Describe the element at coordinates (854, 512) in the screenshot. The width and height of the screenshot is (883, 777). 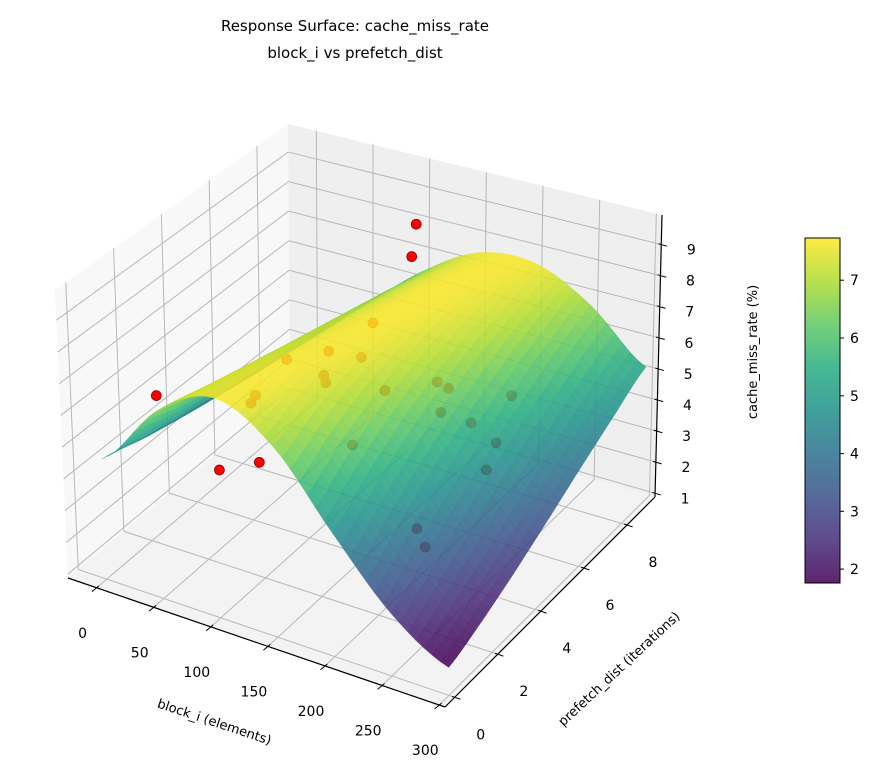
I see `colorbar-tick-label: 3` at that location.